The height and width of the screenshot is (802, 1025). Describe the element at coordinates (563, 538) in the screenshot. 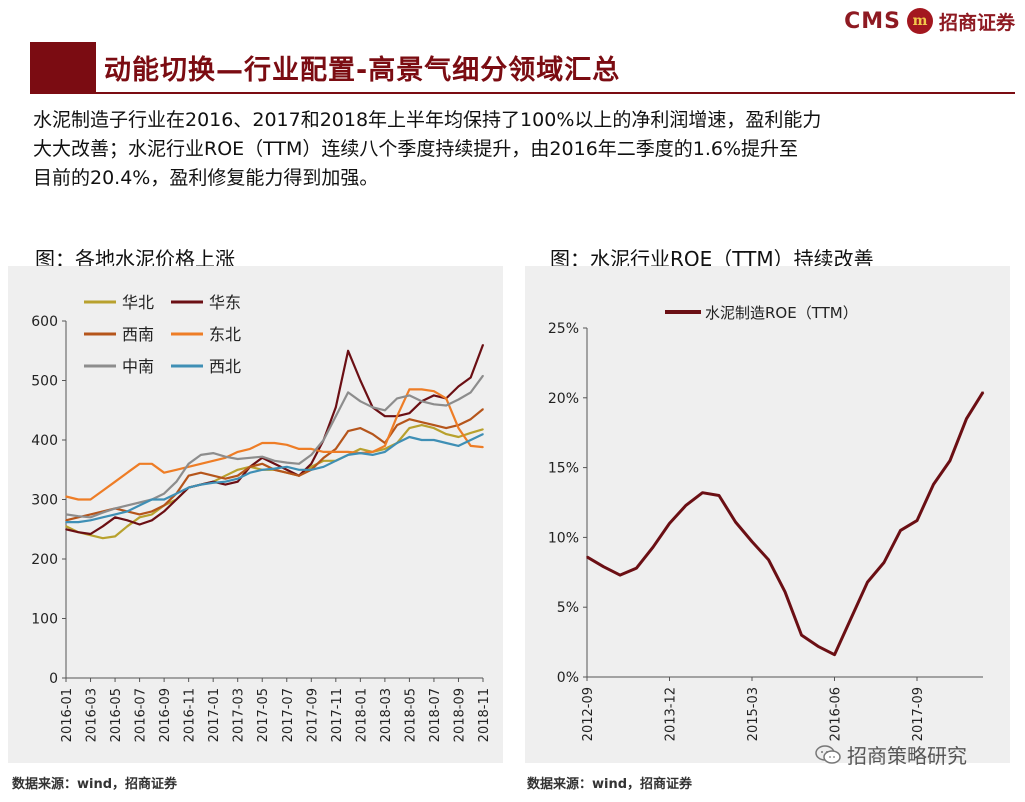

I see `y-tick-label: 10%` at that location.